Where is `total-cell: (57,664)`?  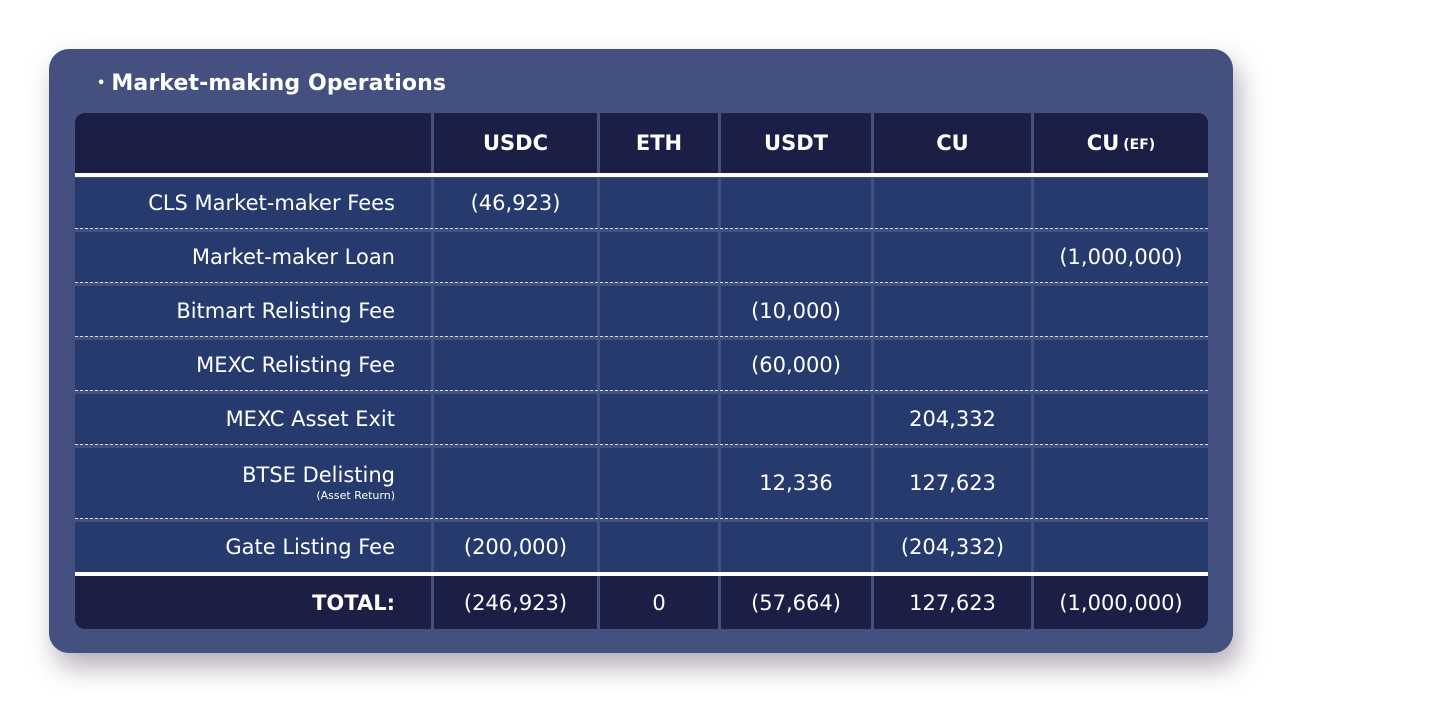 total-cell: (57,664) is located at coordinates (796, 602).